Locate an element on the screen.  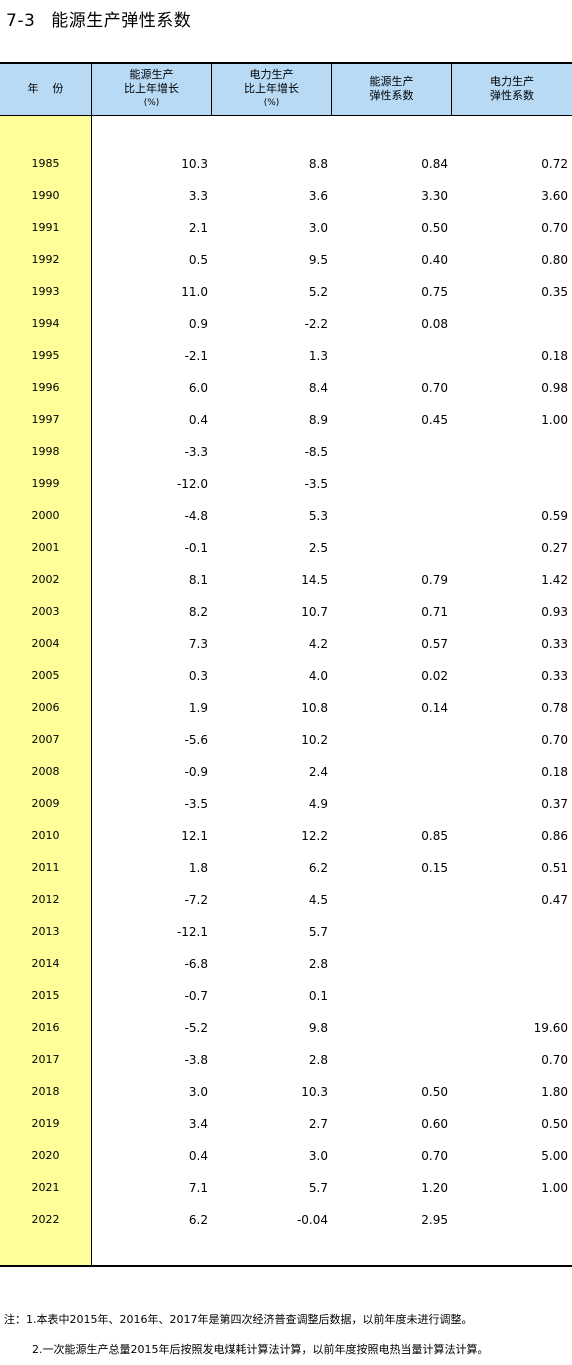
cell-energy-elasticity: 0.57 is located at coordinates (434, 644).